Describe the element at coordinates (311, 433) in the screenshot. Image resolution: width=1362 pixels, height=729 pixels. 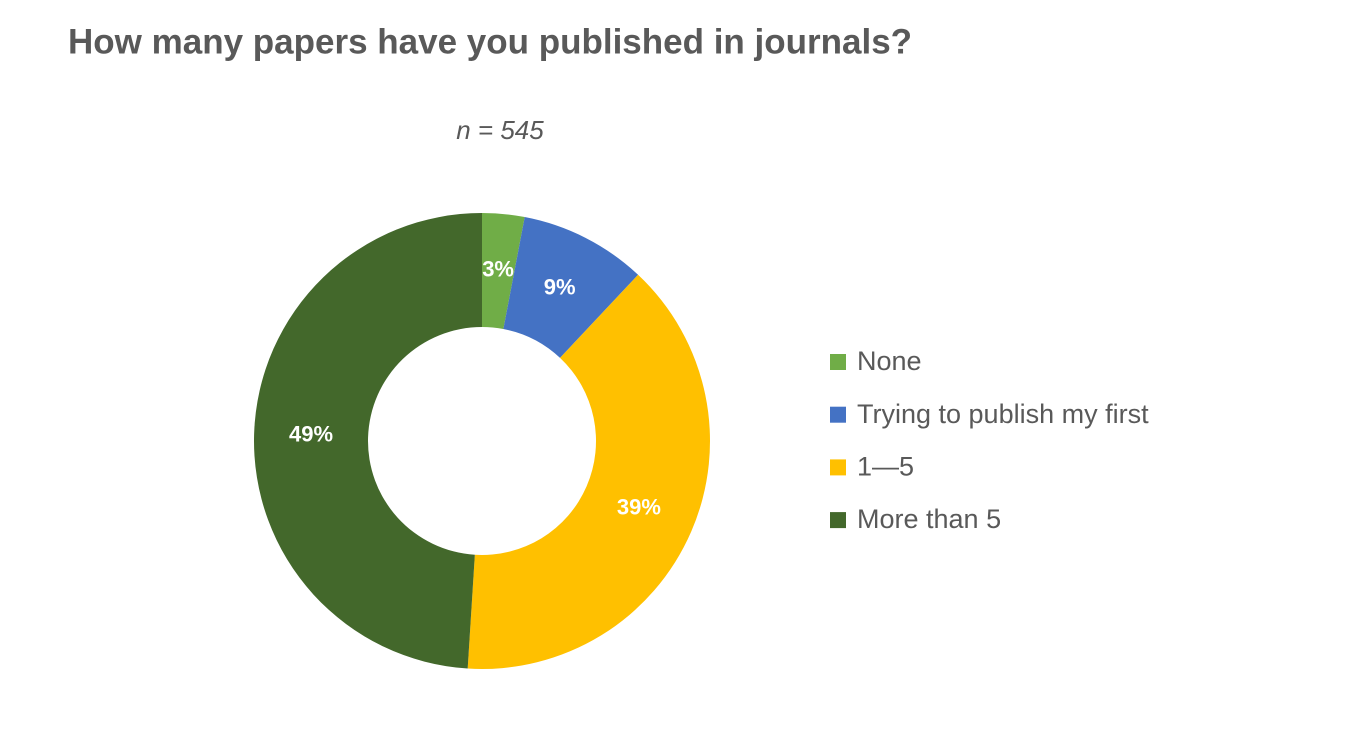
I see `data-label: 49%` at that location.